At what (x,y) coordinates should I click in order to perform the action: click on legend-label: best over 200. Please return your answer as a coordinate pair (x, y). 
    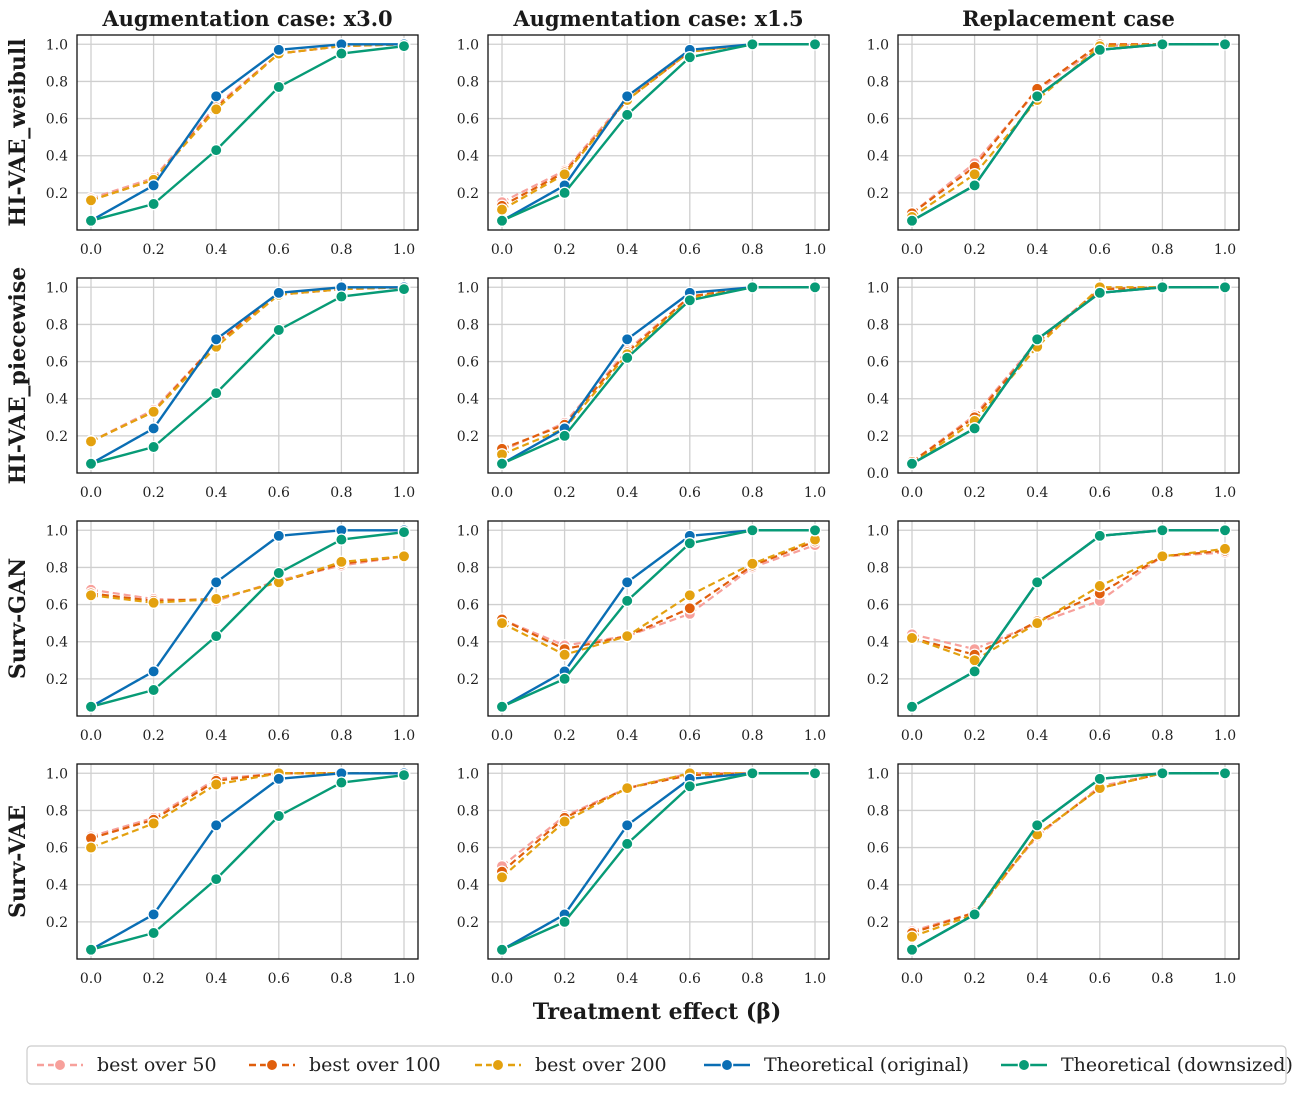
    Looking at the image, I should click on (601, 1065).